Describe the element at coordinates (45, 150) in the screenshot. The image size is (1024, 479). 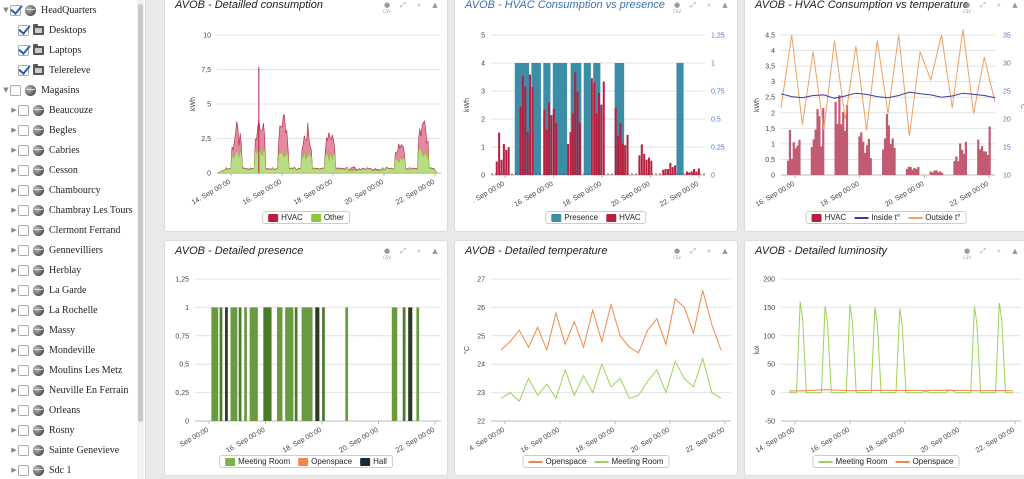
I see `tree-item-store: ▶ Cabries` at that location.